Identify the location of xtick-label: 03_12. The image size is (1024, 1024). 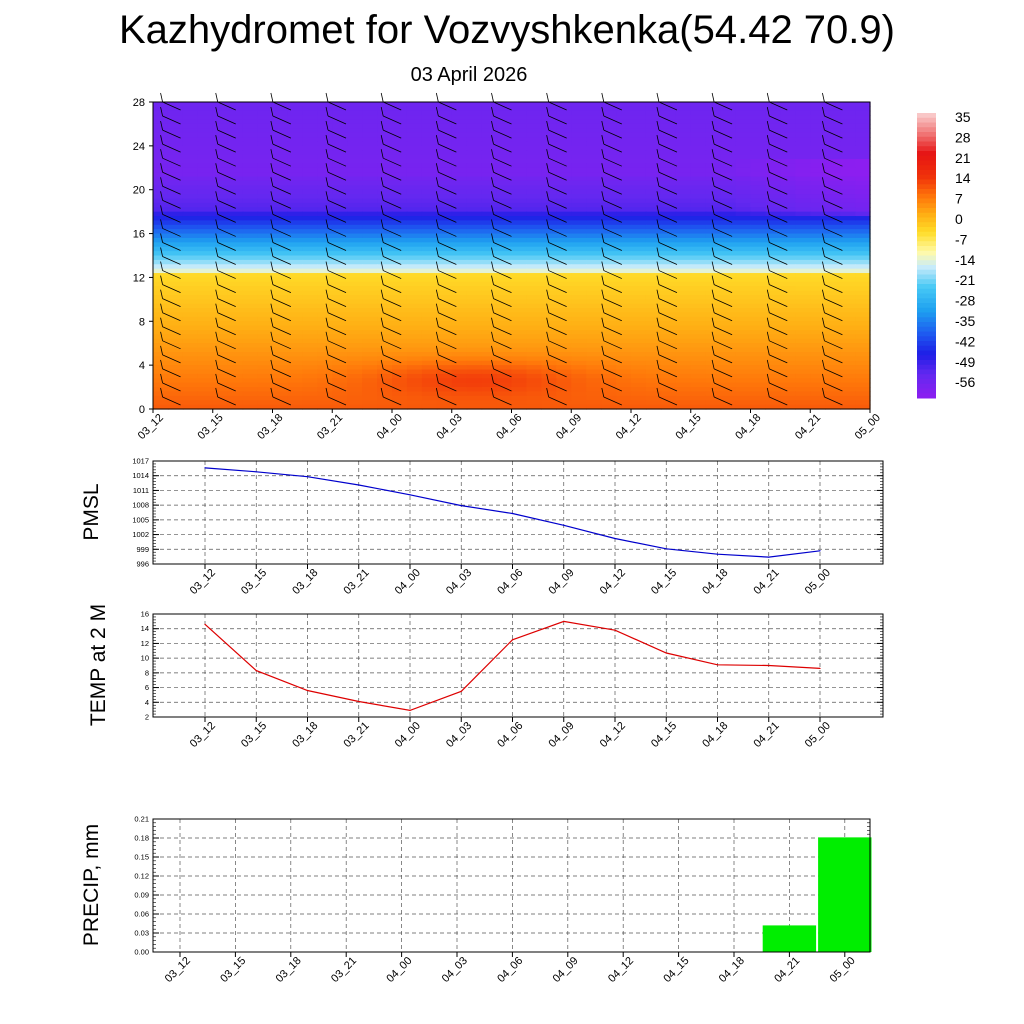
(203, 582).